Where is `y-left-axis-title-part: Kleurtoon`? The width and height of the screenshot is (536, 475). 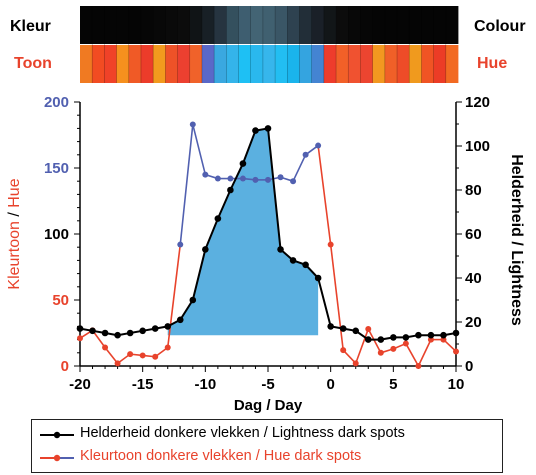
y-left-axis-title-part: Kleurtoon is located at coordinates (14, 255).